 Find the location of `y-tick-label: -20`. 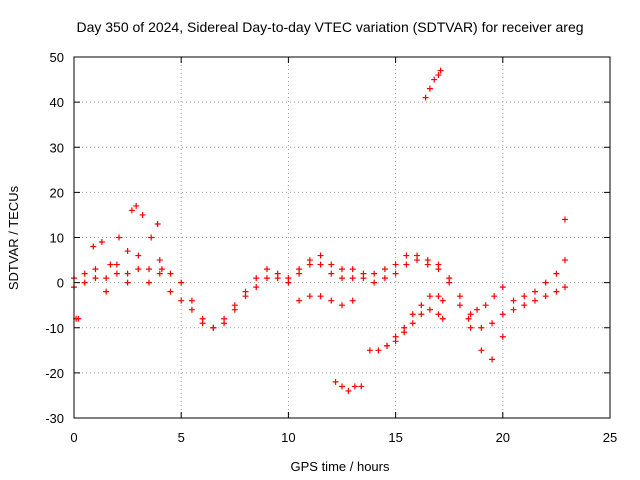

y-tick-label: -20 is located at coordinates (54, 373).